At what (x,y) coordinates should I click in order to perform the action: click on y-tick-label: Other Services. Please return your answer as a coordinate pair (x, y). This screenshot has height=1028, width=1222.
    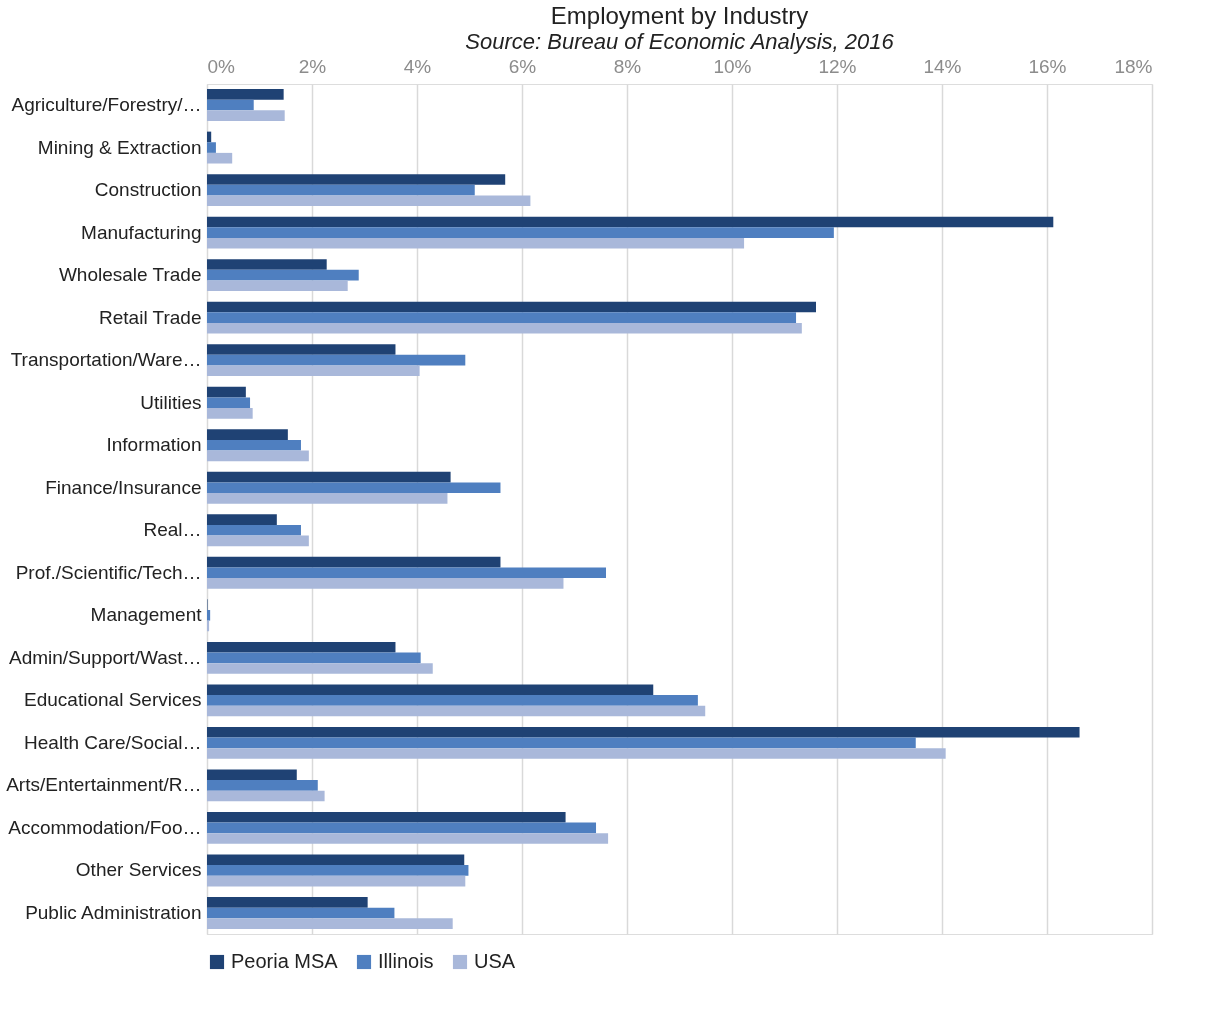
    Looking at the image, I should click on (138, 870).